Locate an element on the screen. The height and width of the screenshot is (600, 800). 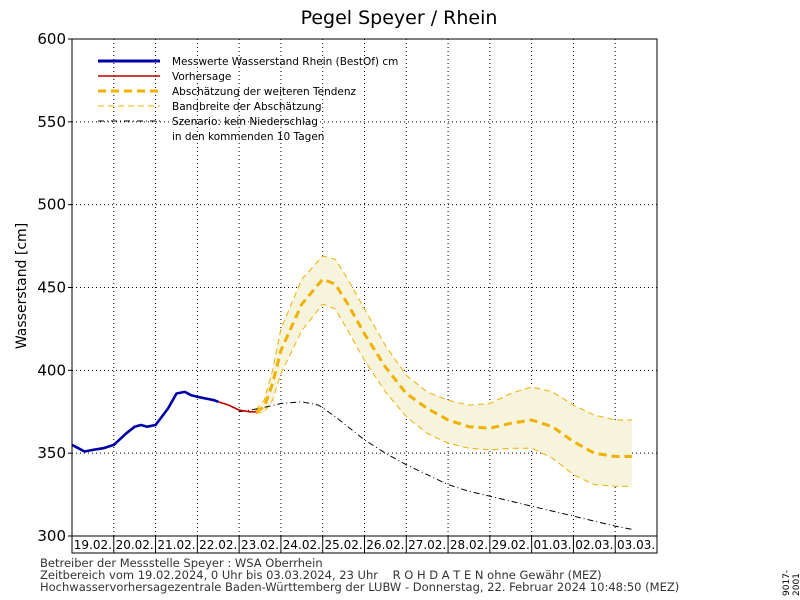
x-tick-label-1: 20.02. is located at coordinates (135, 545).